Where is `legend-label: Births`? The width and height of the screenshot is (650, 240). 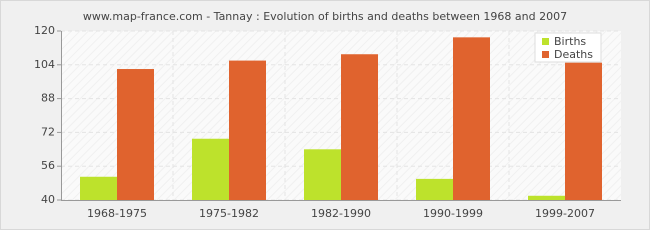 legend-label: Births is located at coordinates (570, 41).